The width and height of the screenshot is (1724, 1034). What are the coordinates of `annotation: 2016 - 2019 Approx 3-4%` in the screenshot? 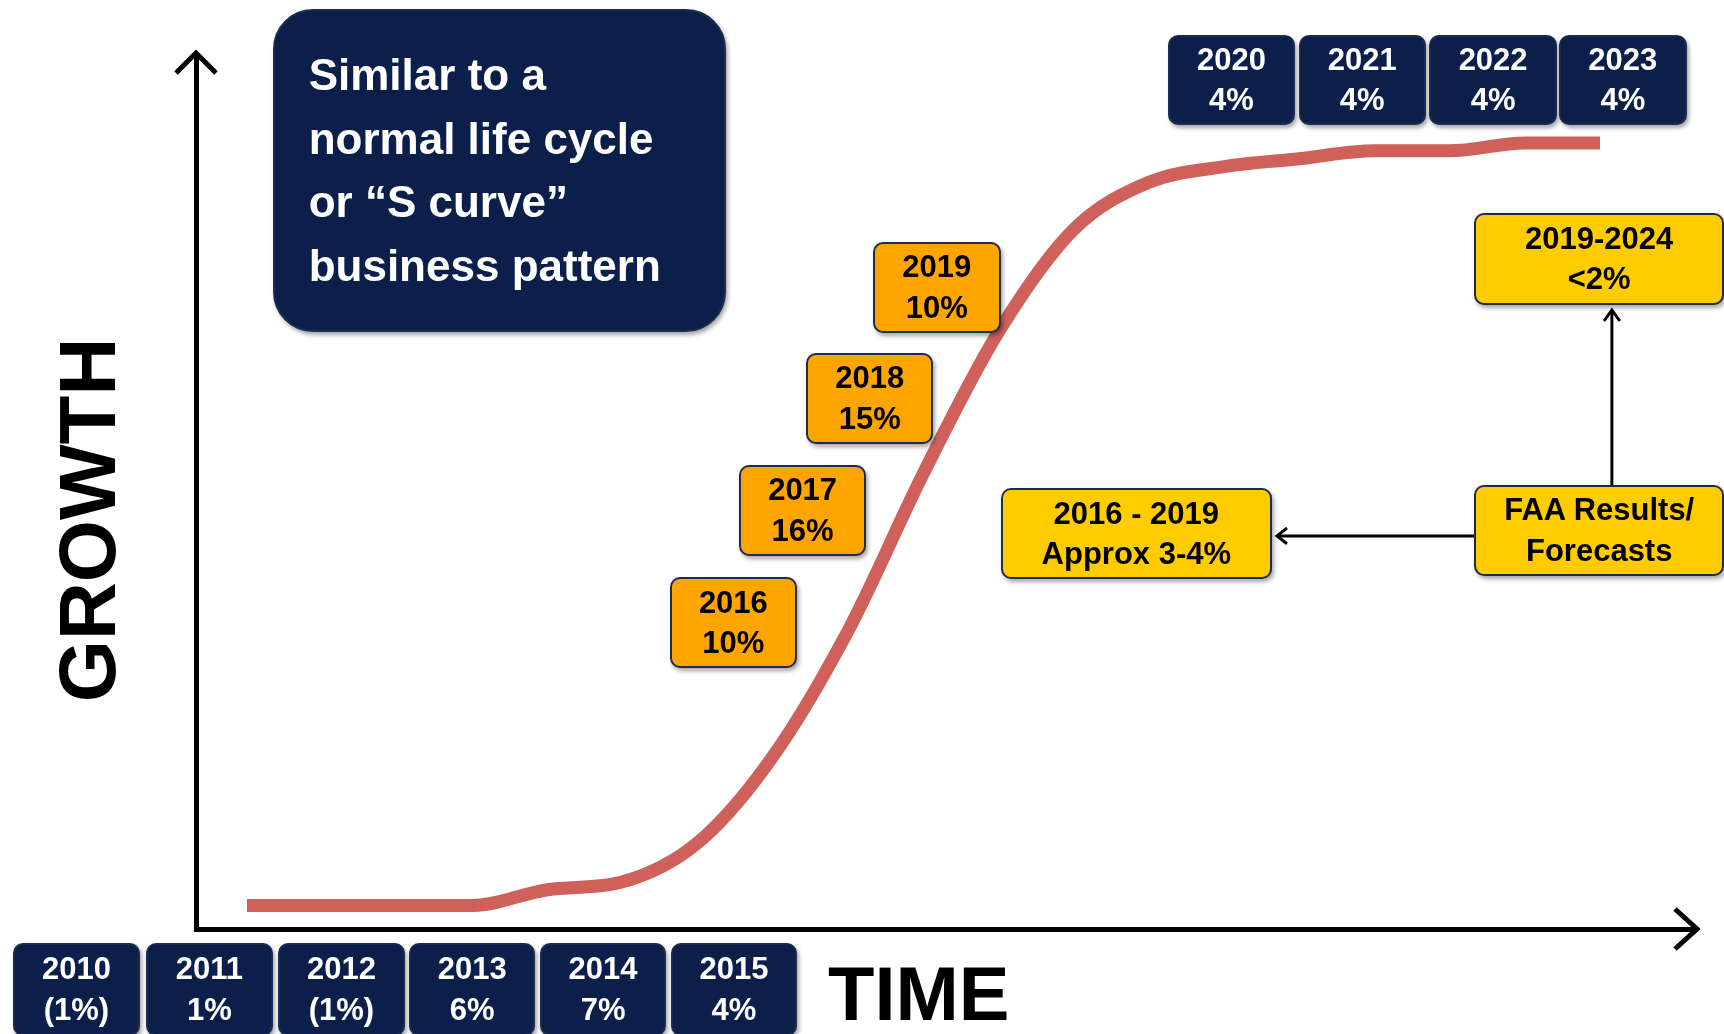 It's located at (1136, 533).